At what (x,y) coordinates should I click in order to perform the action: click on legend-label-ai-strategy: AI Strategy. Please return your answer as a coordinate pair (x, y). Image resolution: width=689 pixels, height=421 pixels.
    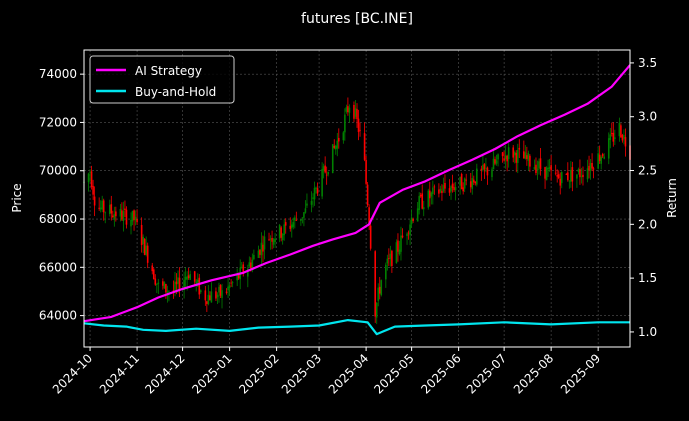
    Looking at the image, I should click on (168, 71).